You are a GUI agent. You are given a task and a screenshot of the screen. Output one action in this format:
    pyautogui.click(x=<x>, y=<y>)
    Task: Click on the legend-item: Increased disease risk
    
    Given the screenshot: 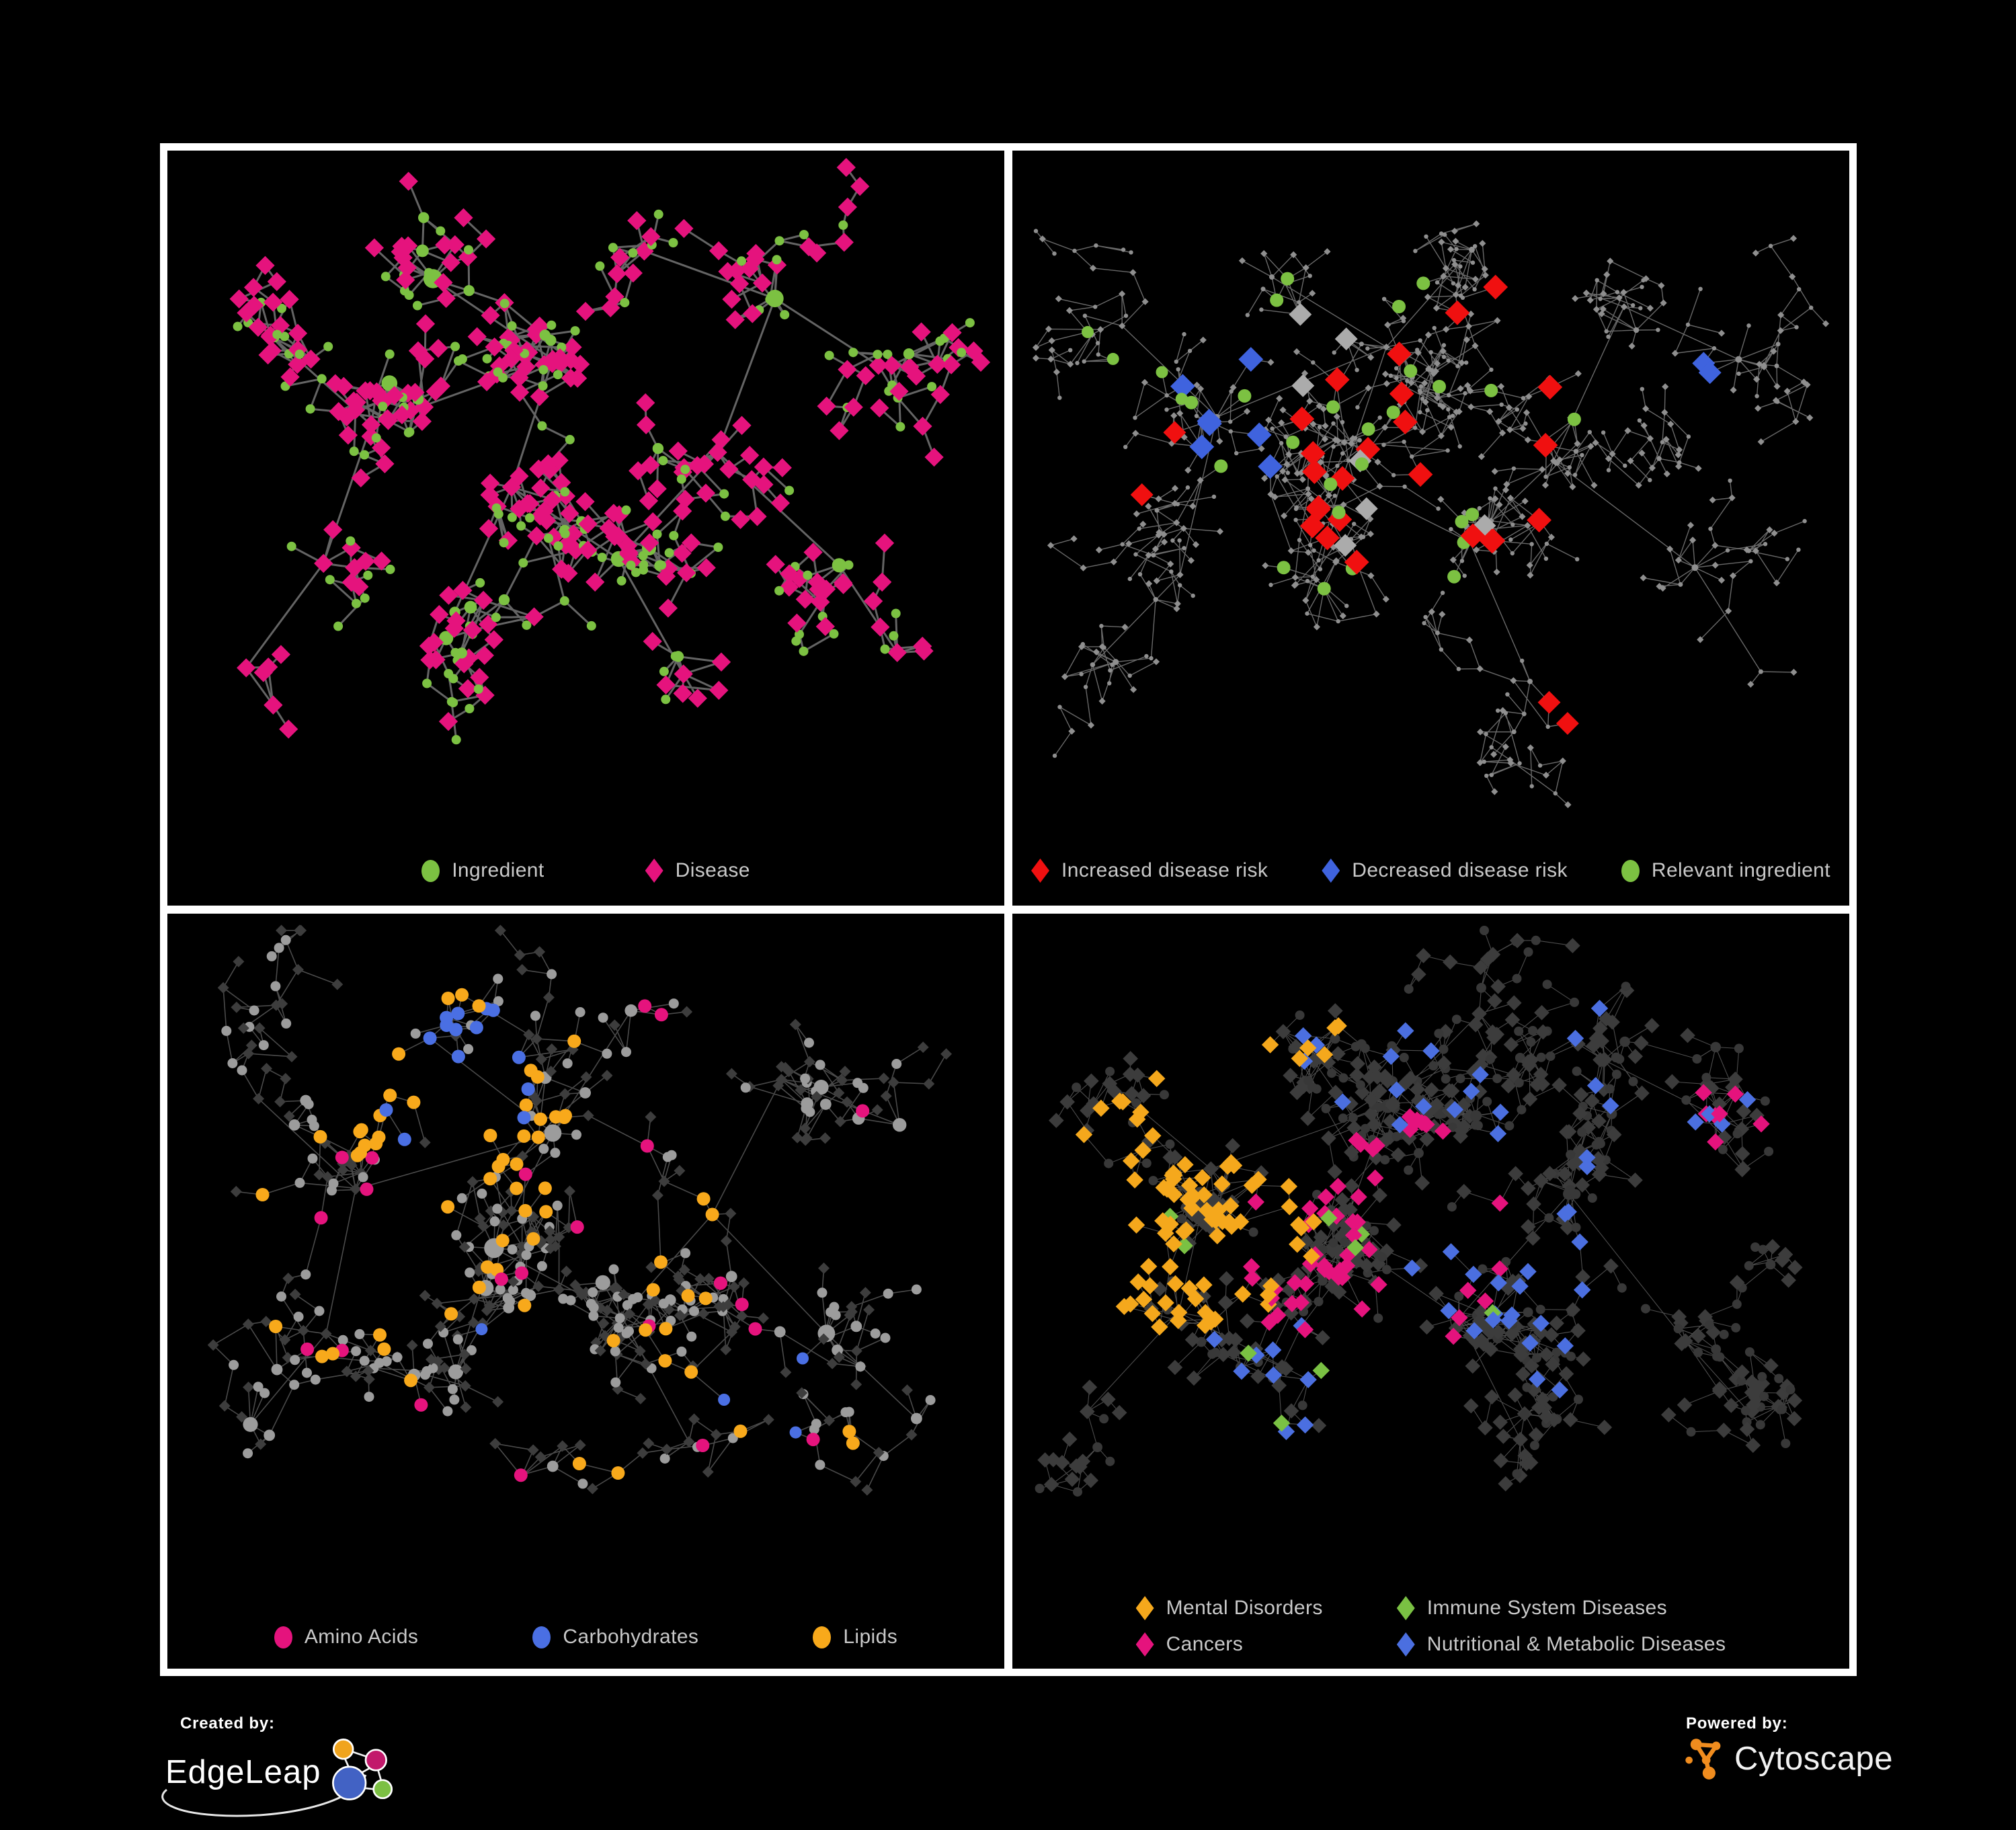 What is the action you would take?
    pyautogui.click(x=1149, y=871)
    